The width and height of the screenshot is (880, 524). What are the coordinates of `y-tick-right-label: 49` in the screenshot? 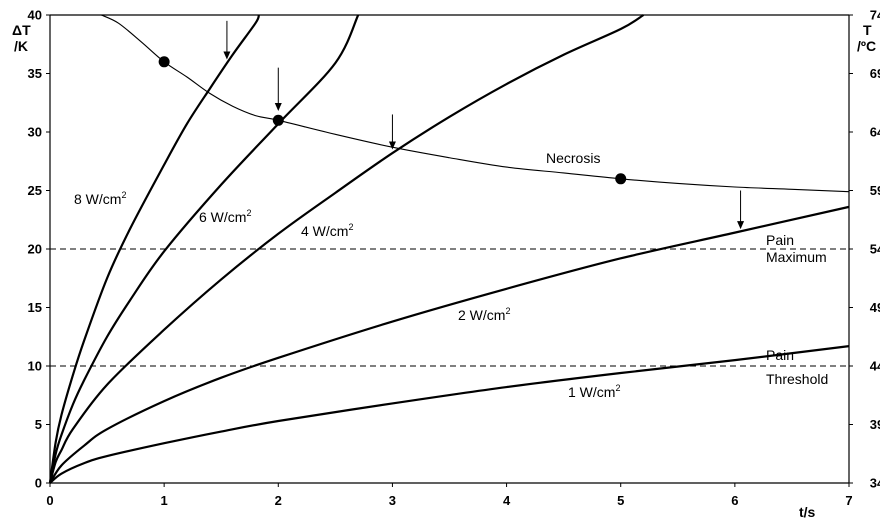 It's located at (875, 307).